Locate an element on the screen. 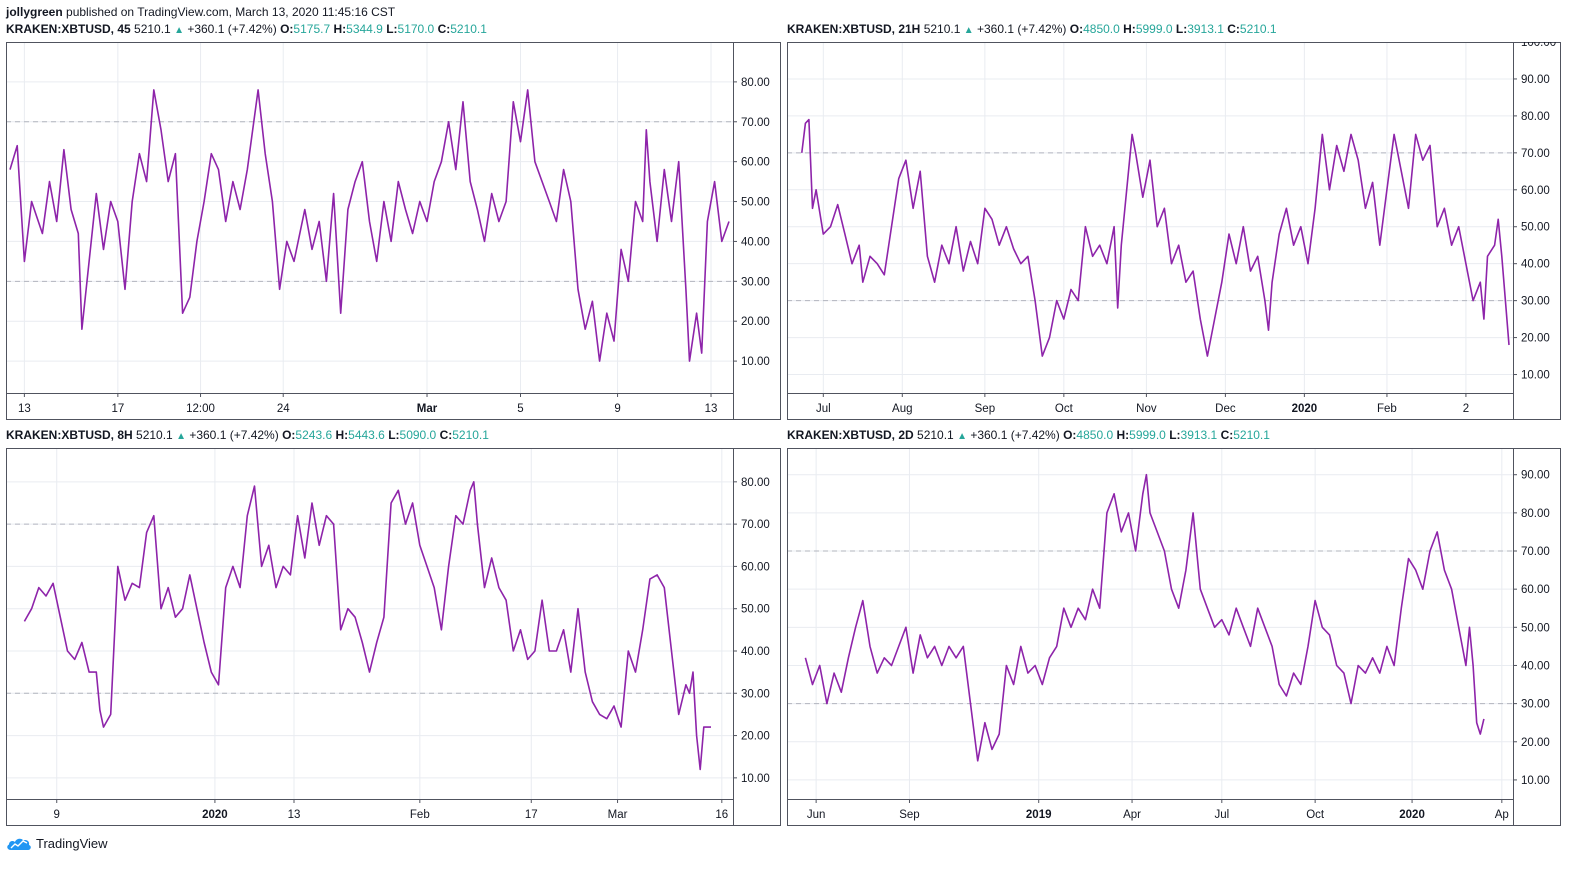 The image size is (1593, 875). footer-brand-label: TradingView is located at coordinates (72, 843).